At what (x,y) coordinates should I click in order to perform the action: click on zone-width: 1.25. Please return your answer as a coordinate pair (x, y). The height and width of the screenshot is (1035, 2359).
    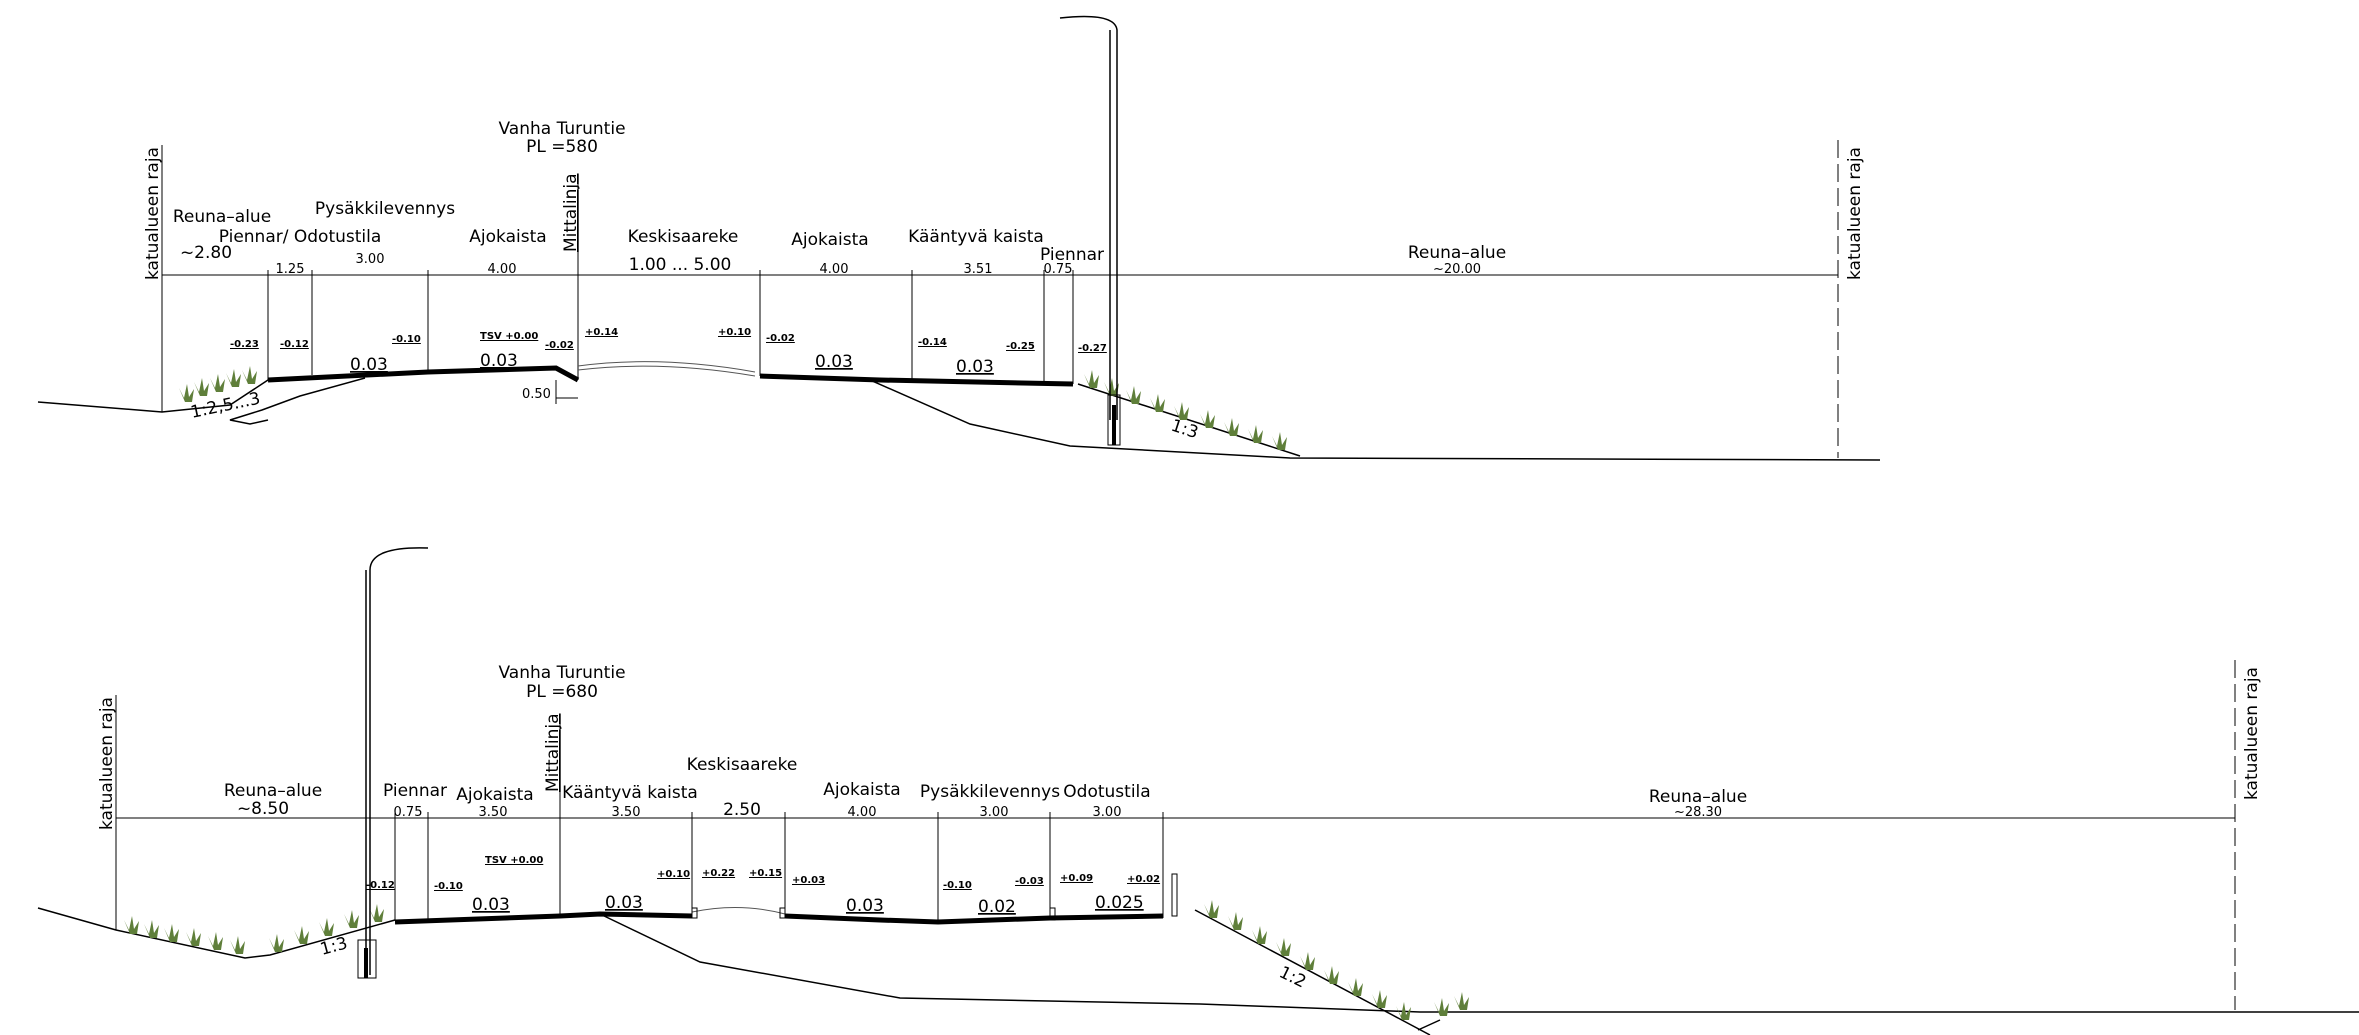
    Looking at the image, I should click on (290, 269).